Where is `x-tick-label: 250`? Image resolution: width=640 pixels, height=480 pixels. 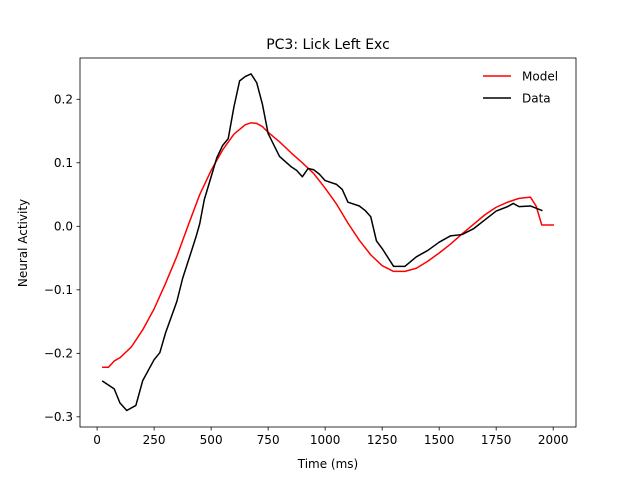
x-tick-label: 250 is located at coordinates (154, 440).